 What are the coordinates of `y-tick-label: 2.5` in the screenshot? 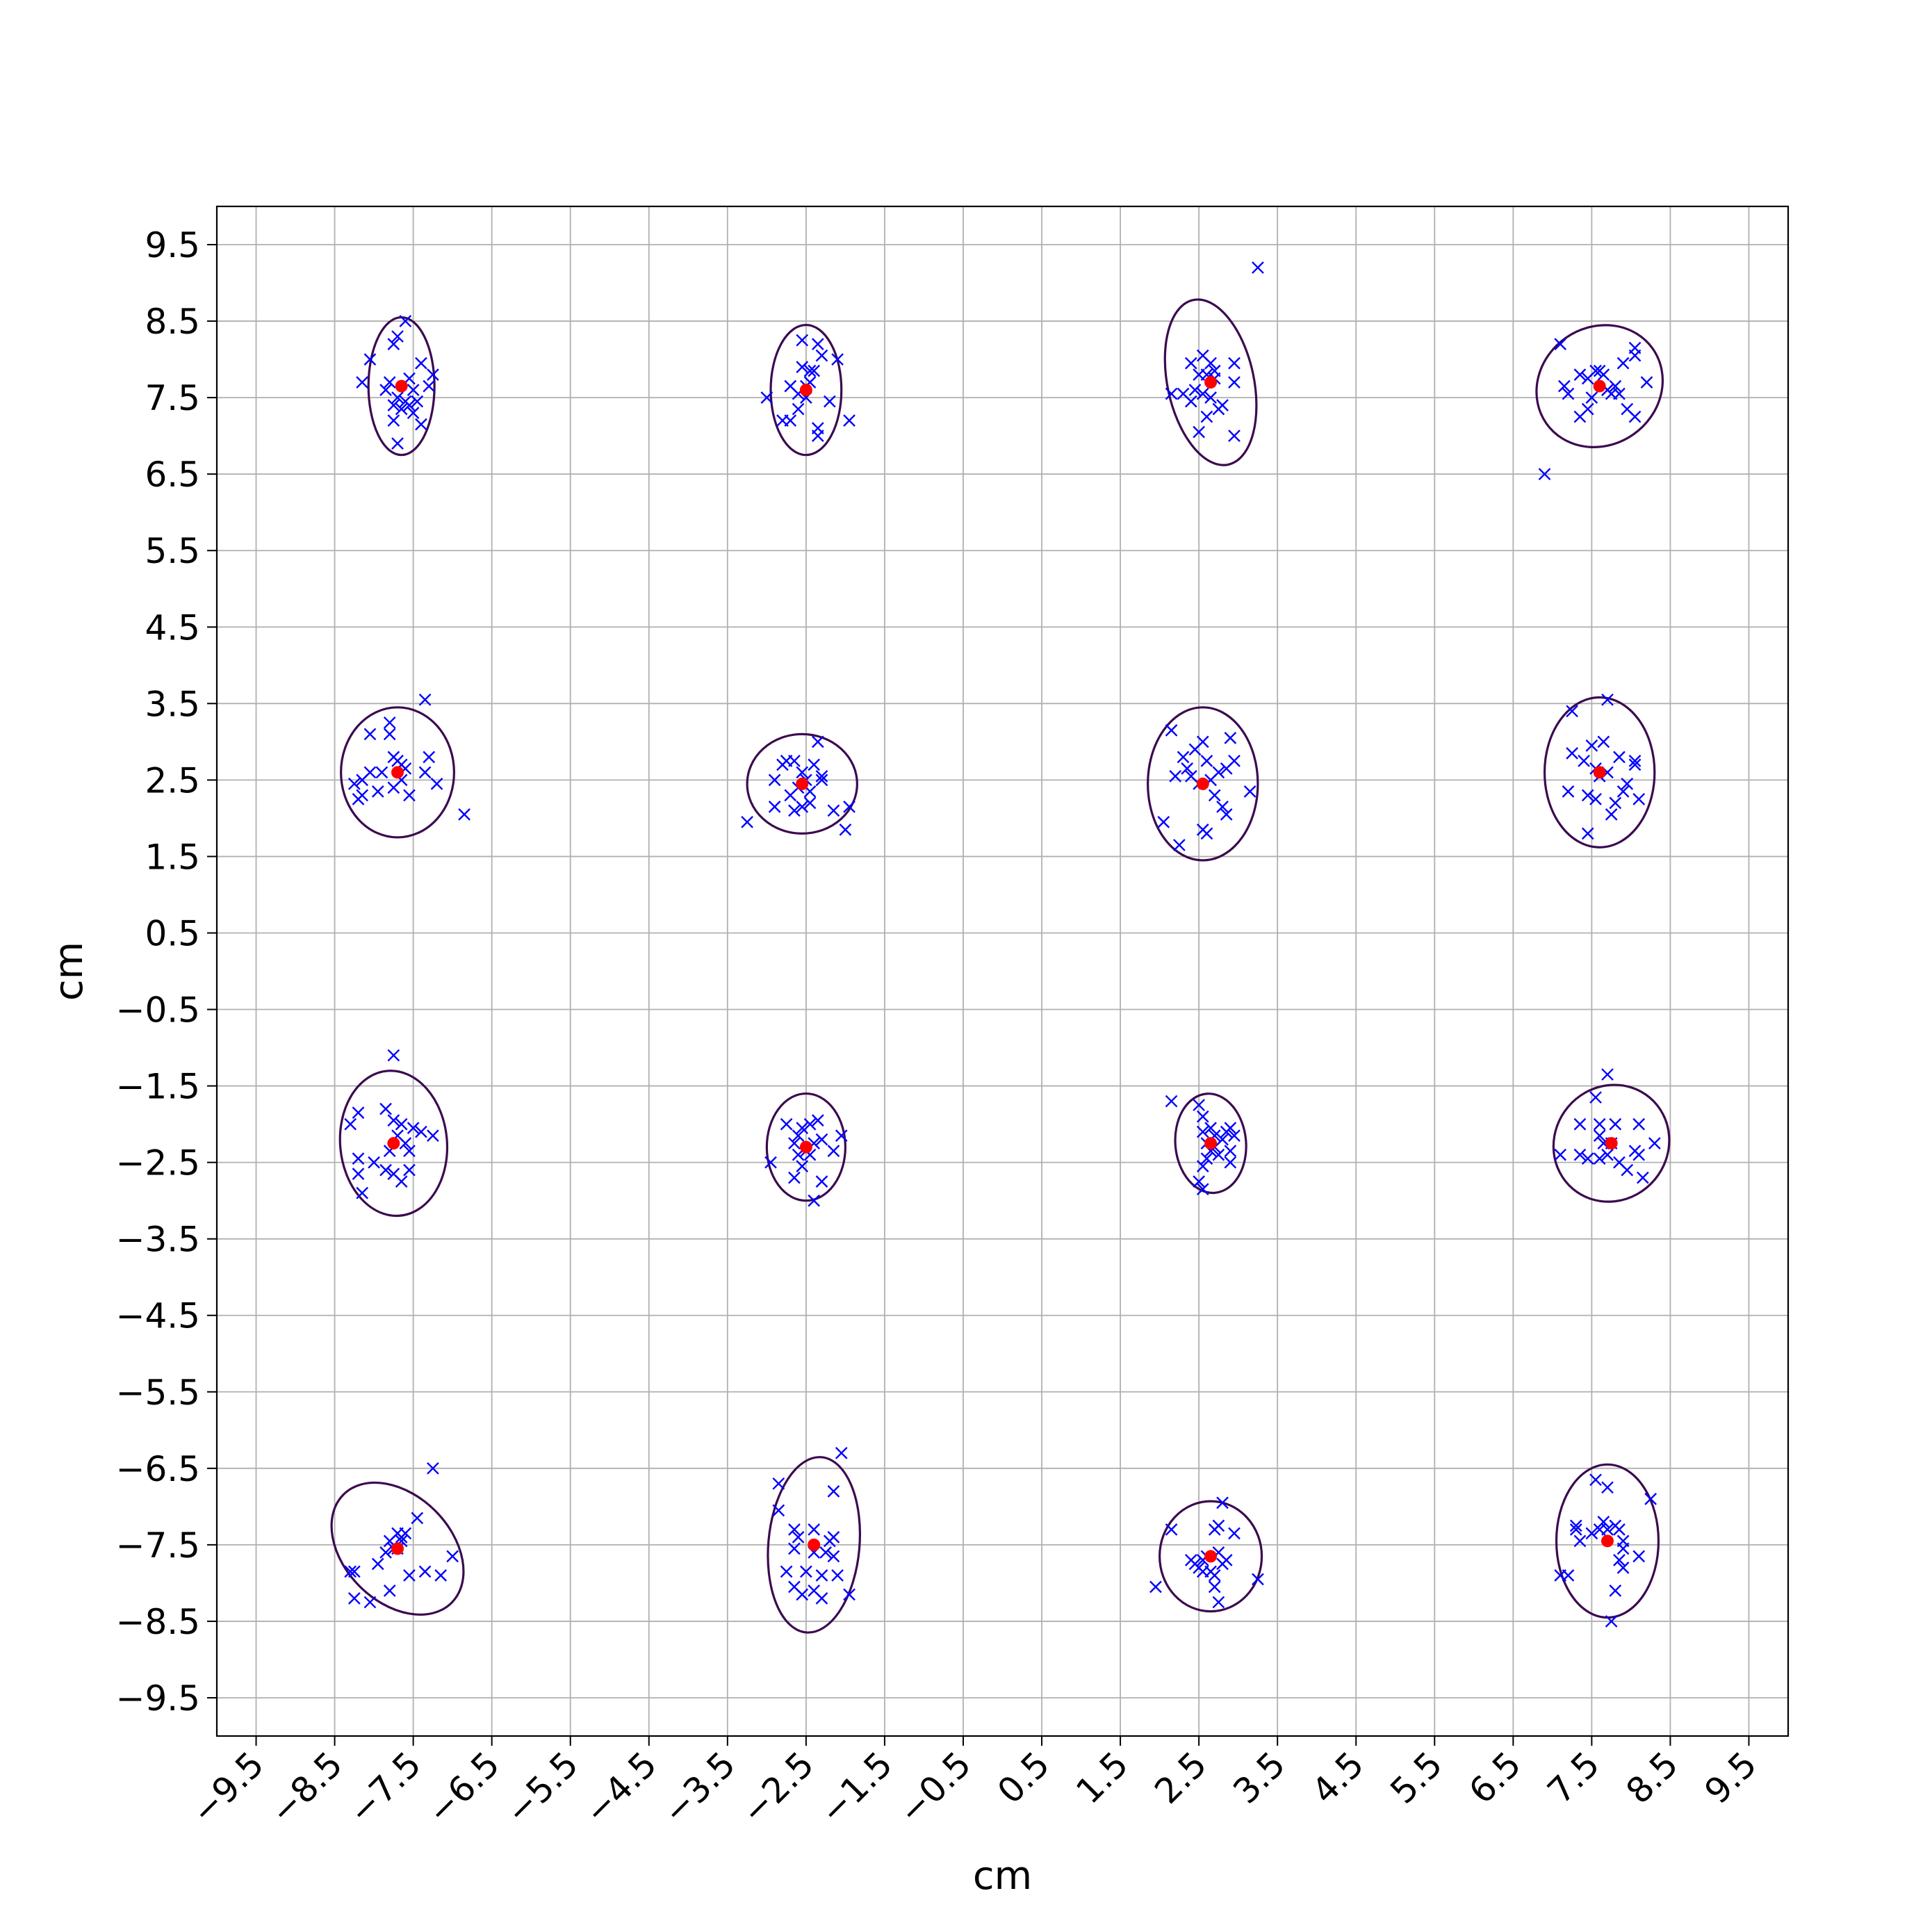 It's located at (172, 780).